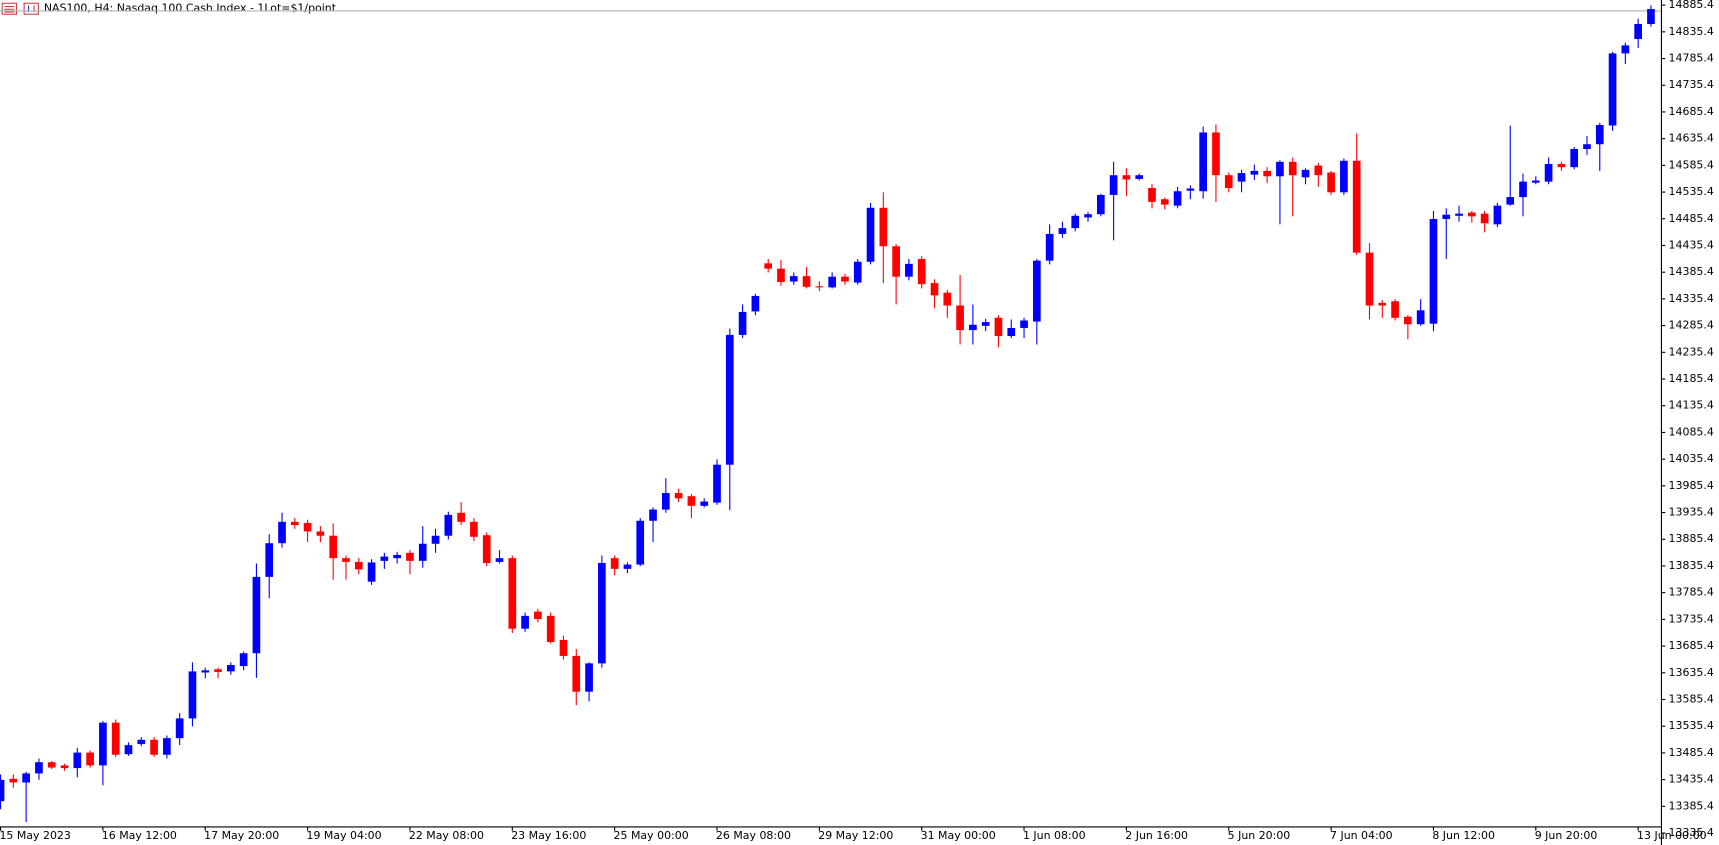  Describe the element at coordinates (35, 835) in the screenshot. I see `x-tick-label: 15 May 2023` at that location.